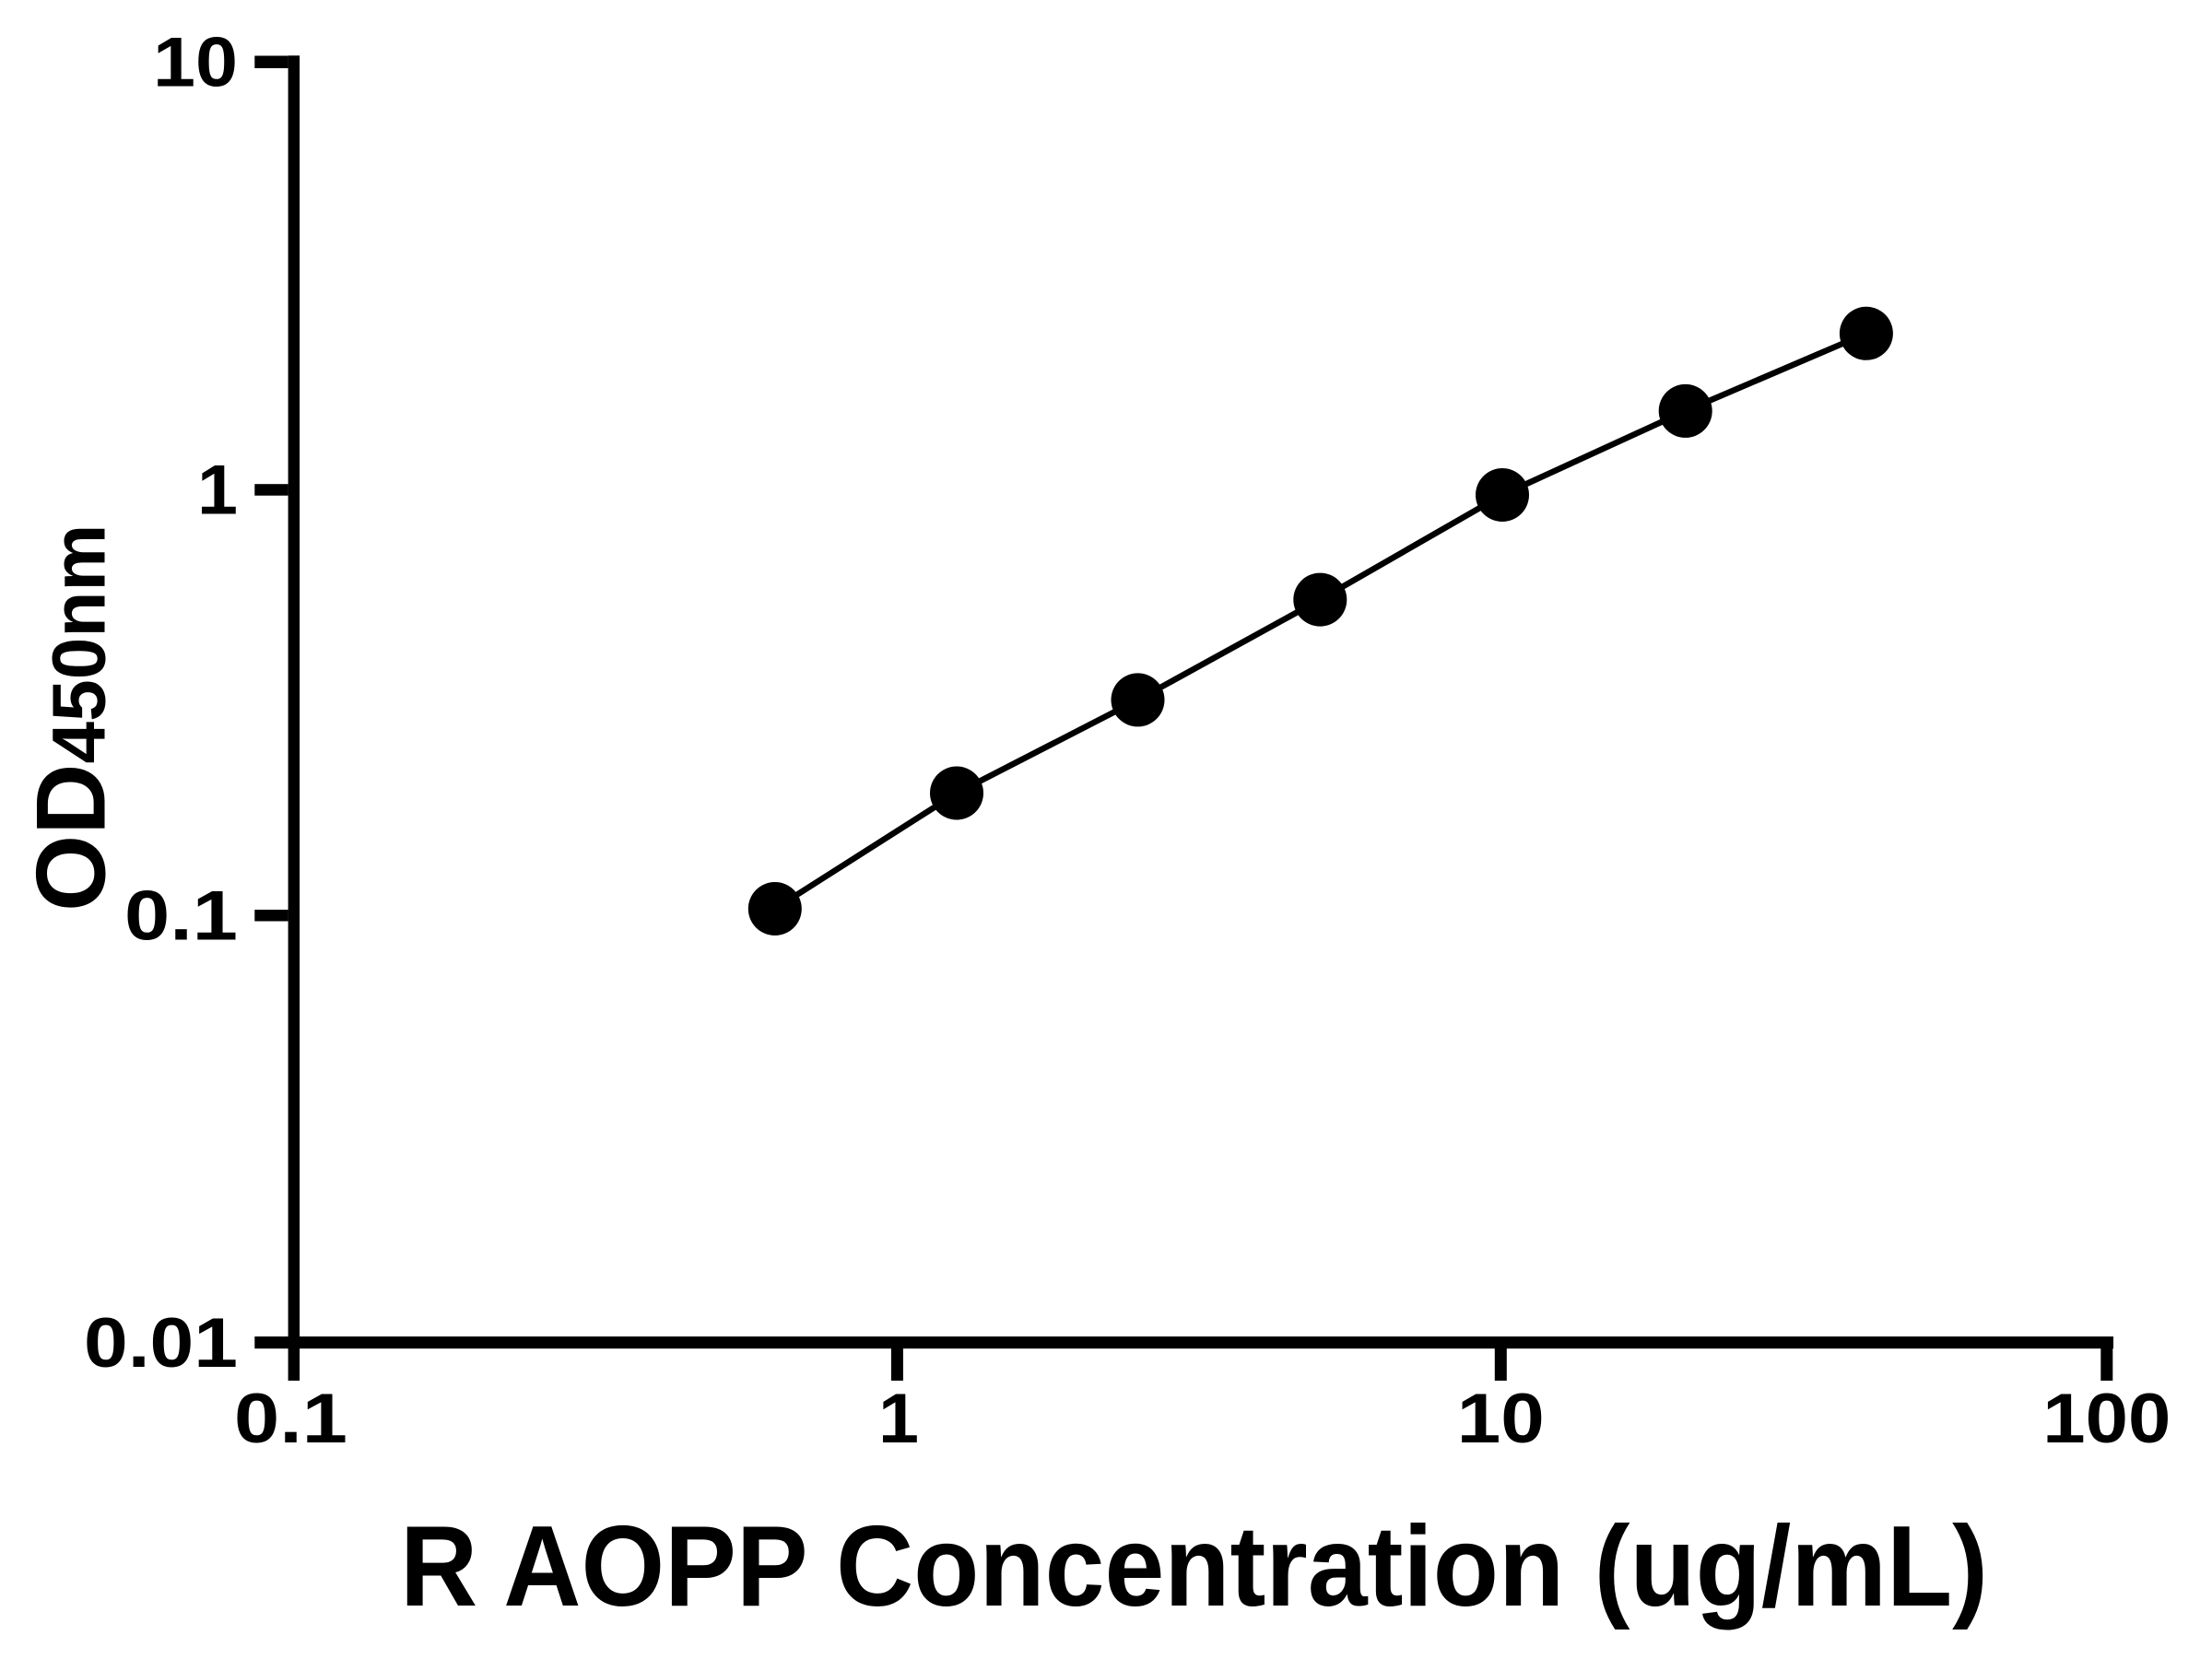 The width and height of the screenshot is (2212, 1659). What do you see at coordinates (1194, 1566) in the screenshot?
I see `svg-text: R AOPP Concentration (ug/mL)` at bounding box center [1194, 1566].